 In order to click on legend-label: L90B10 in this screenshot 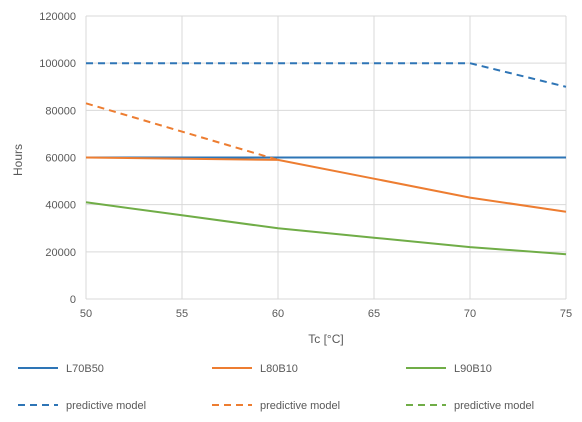, I will do `click(473, 369)`.